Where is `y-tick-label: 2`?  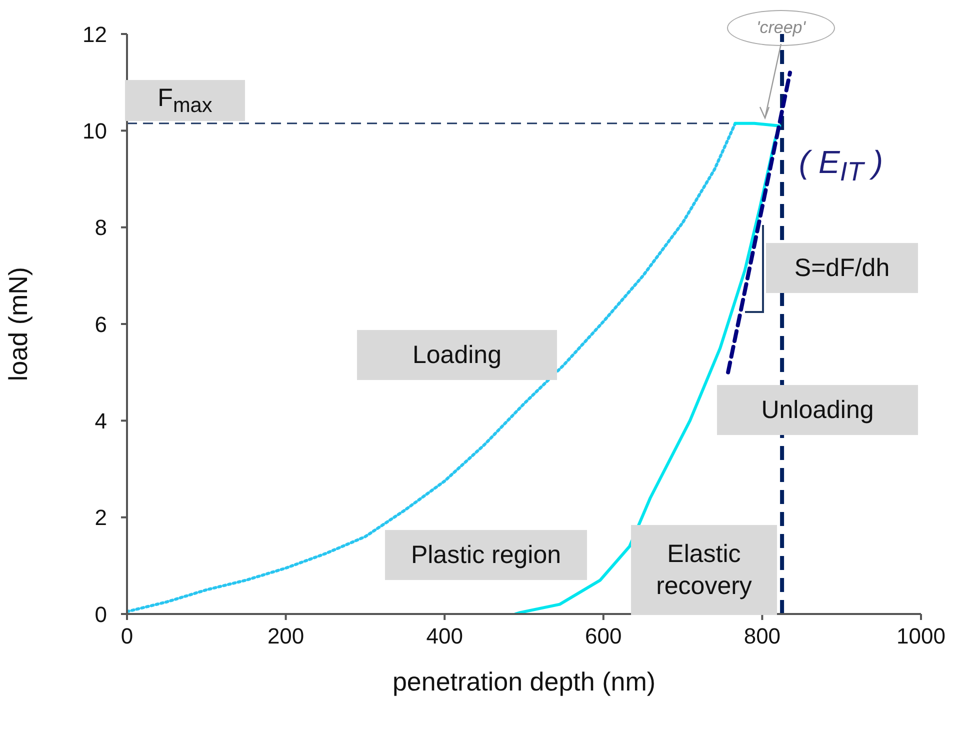
y-tick-label: 2 is located at coordinates (100, 517).